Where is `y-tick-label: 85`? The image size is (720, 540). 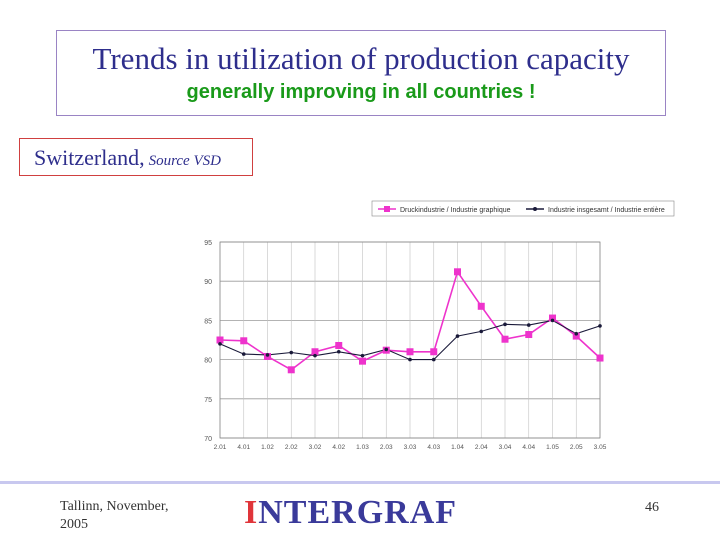 y-tick-label: 85 is located at coordinates (208, 321).